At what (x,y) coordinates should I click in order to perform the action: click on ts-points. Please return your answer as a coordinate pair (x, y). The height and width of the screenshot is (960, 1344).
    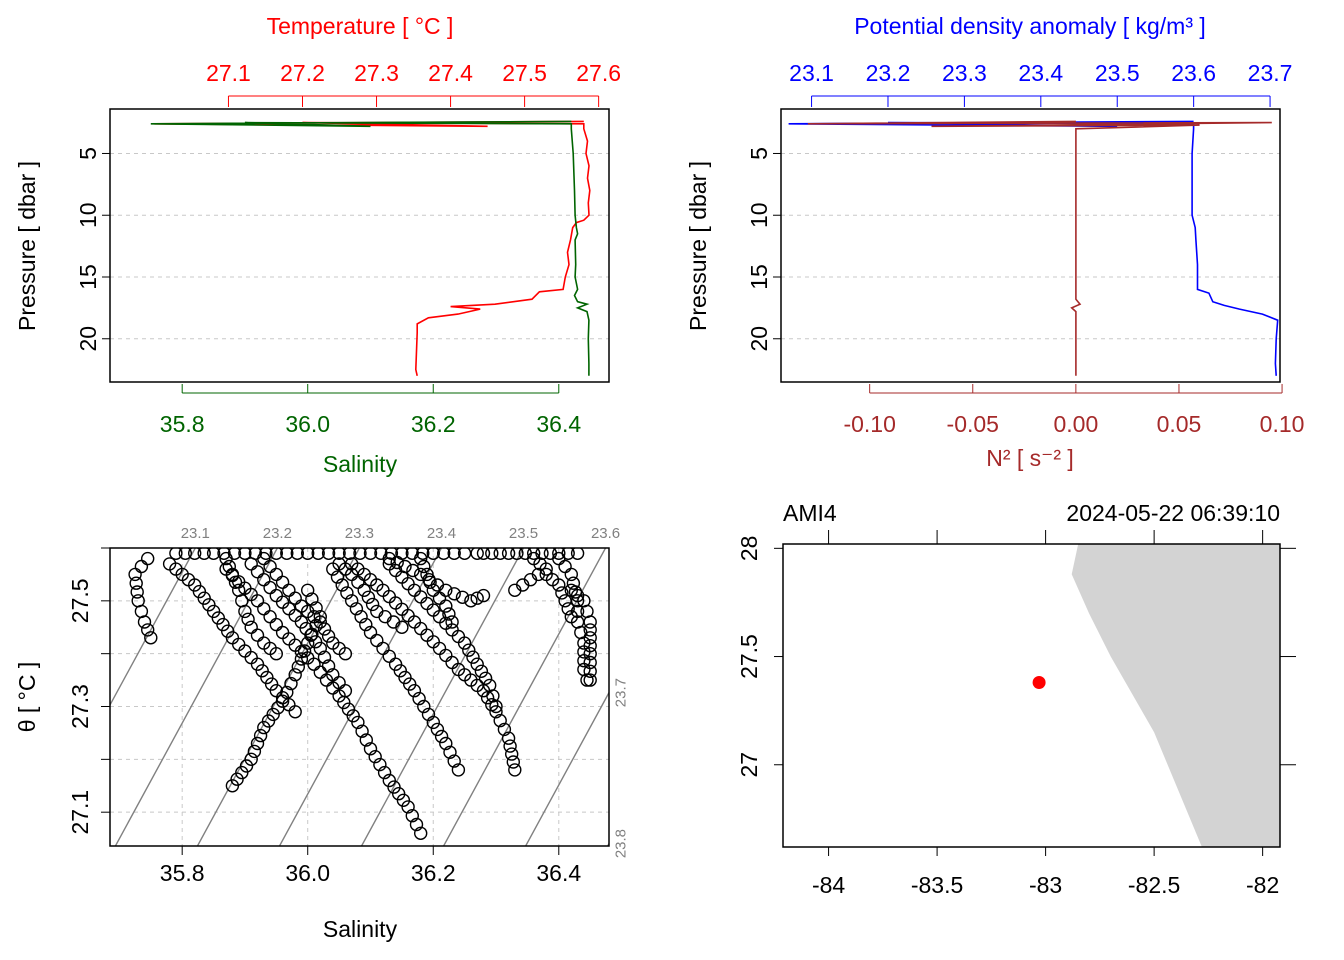
    Looking at the image, I should click on (362, 694).